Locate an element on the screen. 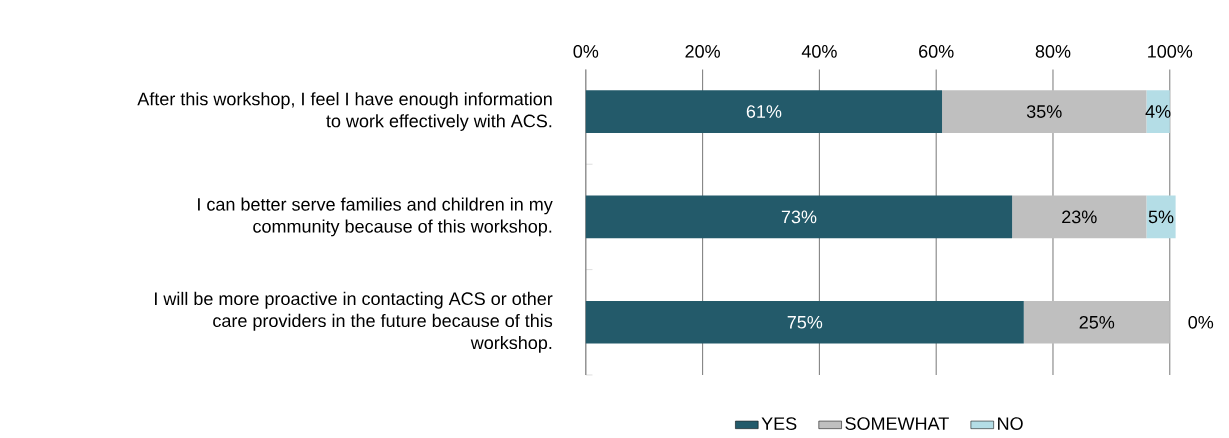 This screenshot has height=438, width=1229. data-label: 23% is located at coordinates (1079, 217).